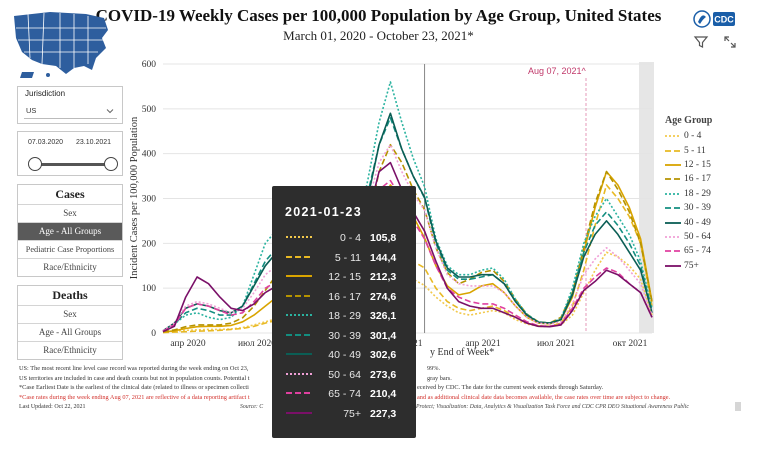 This screenshot has width=757, height=456. What do you see at coordinates (31, 110) in the screenshot?
I see `jurisdiction-value: US` at bounding box center [31, 110].